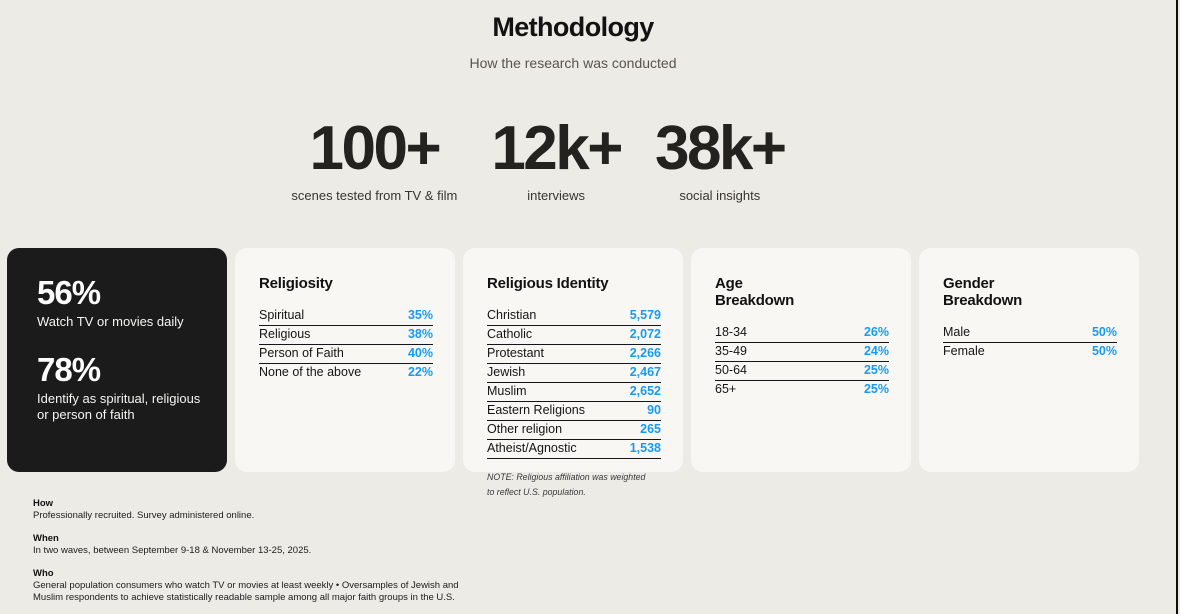 The width and height of the screenshot is (1180, 614). What do you see at coordinates (506, 372) in the screenshot?
I see `row-label: Jewish` at bounding box center [506, 372].